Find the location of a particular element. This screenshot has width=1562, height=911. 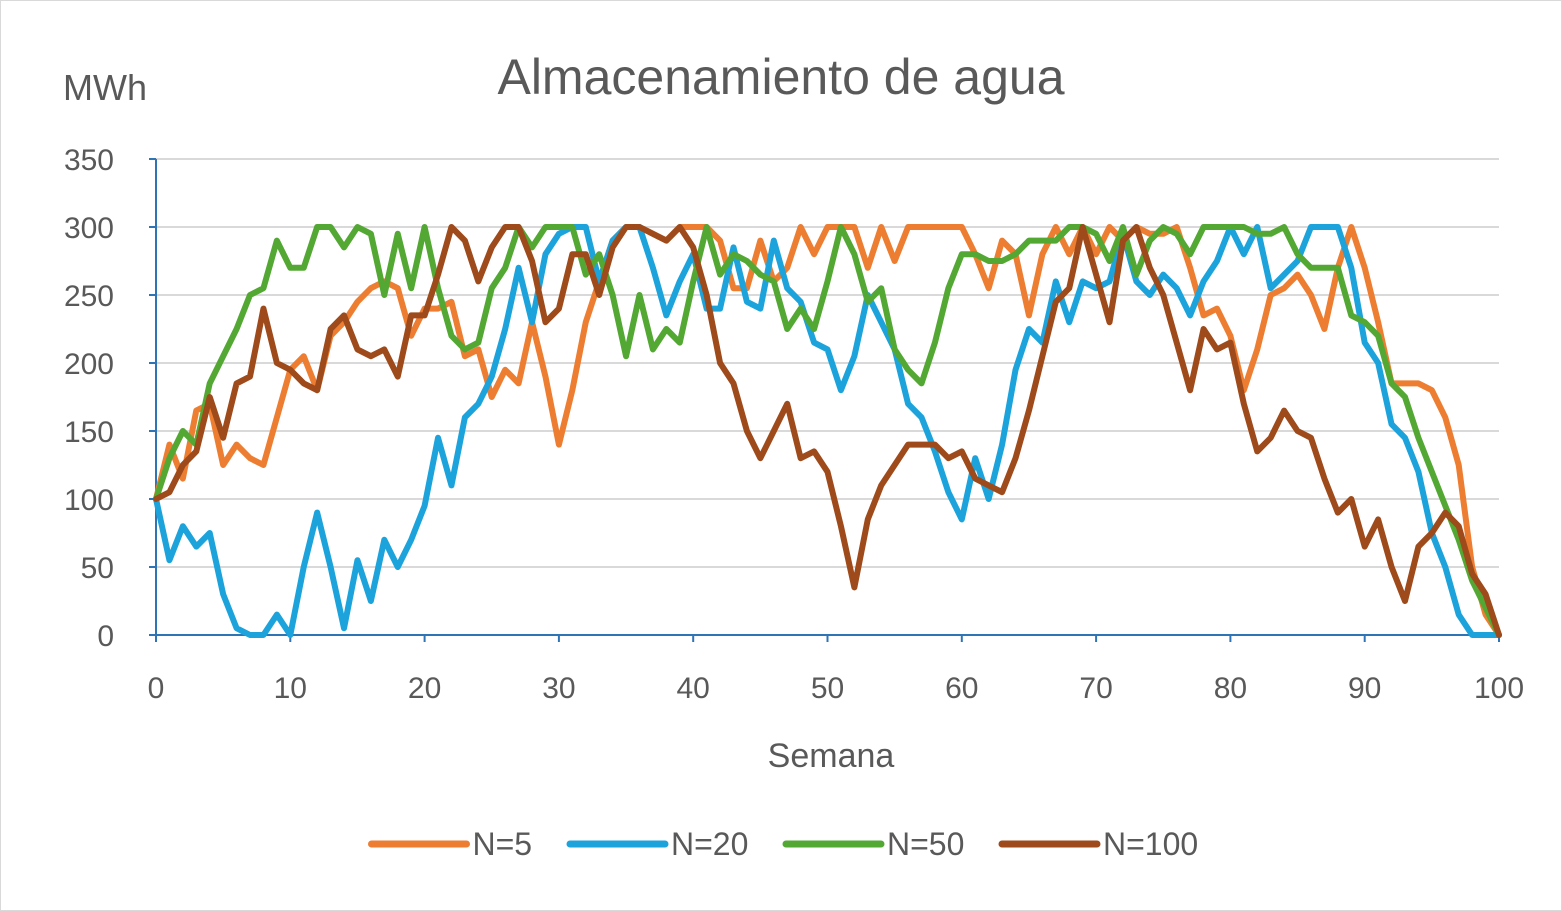

legend-item-3: N=100 is located at coordinates (1098, 844).